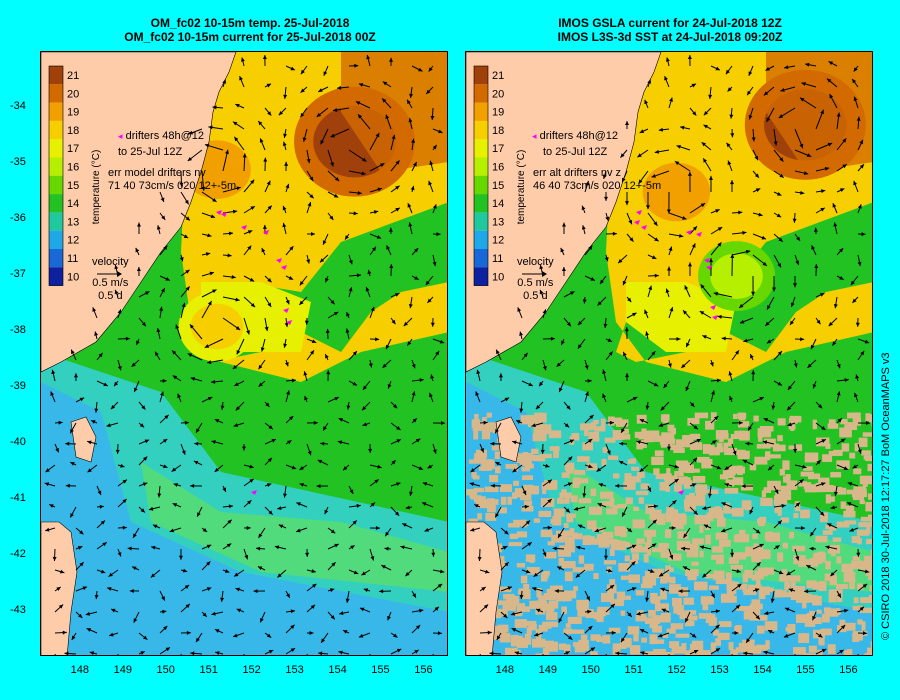 The image size is (900, 700). Describe the element at coordinates (633, 670) in the screenshot. I see `x-tick-label: 151` at that location.